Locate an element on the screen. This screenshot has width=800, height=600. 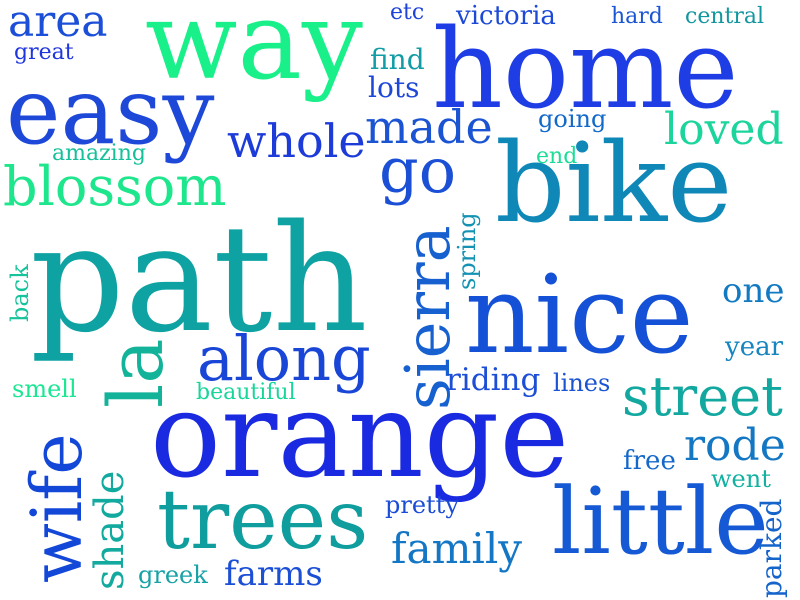
word-greek: greek is located at coordinates (173, 575).